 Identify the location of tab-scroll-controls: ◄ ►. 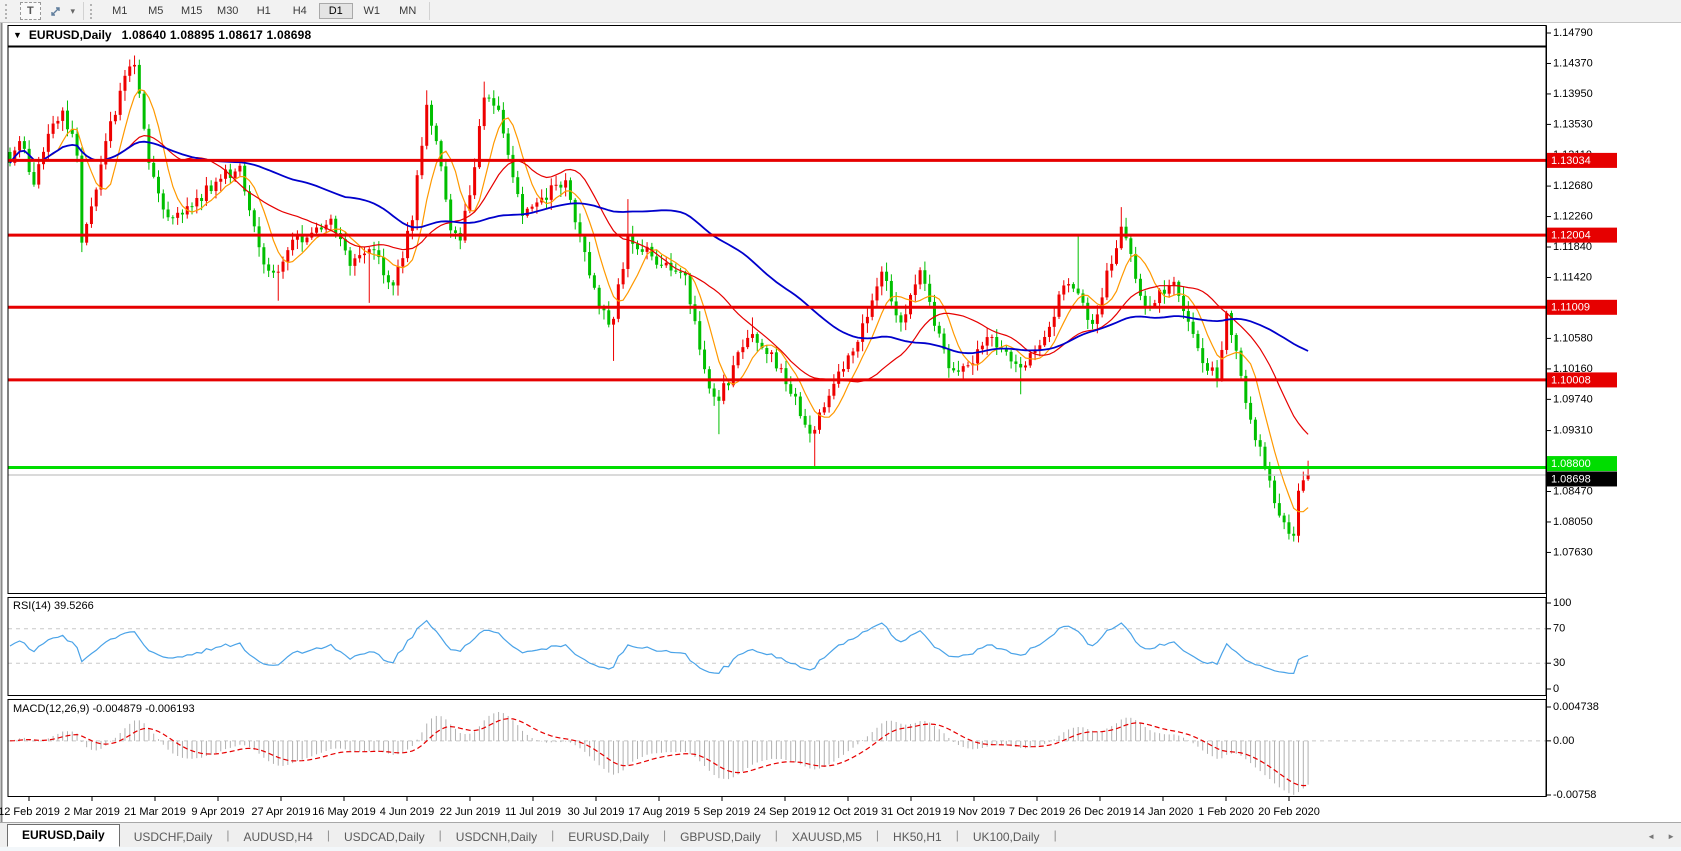
(1661, 836).